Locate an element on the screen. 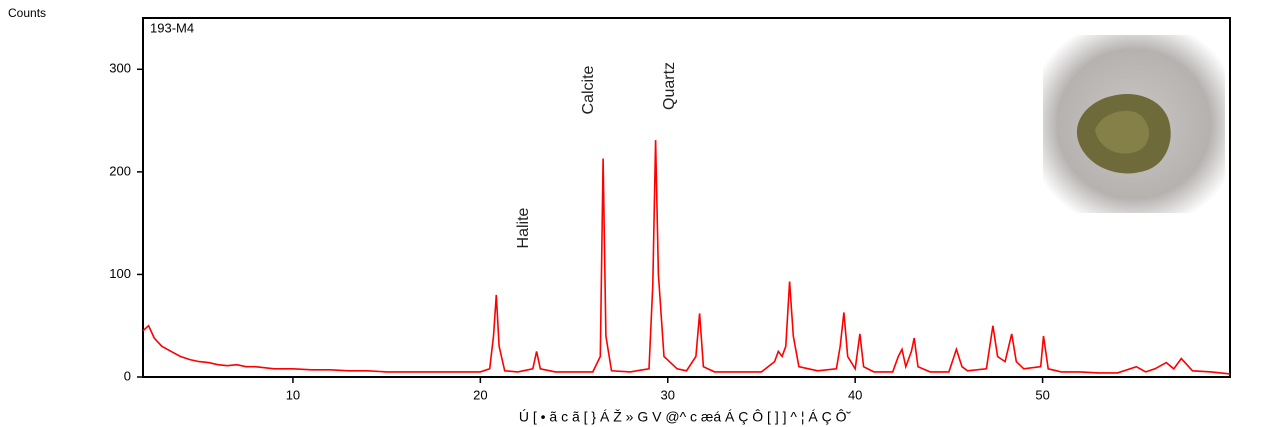  annotation: Halite is located at coordinates (523, 227).